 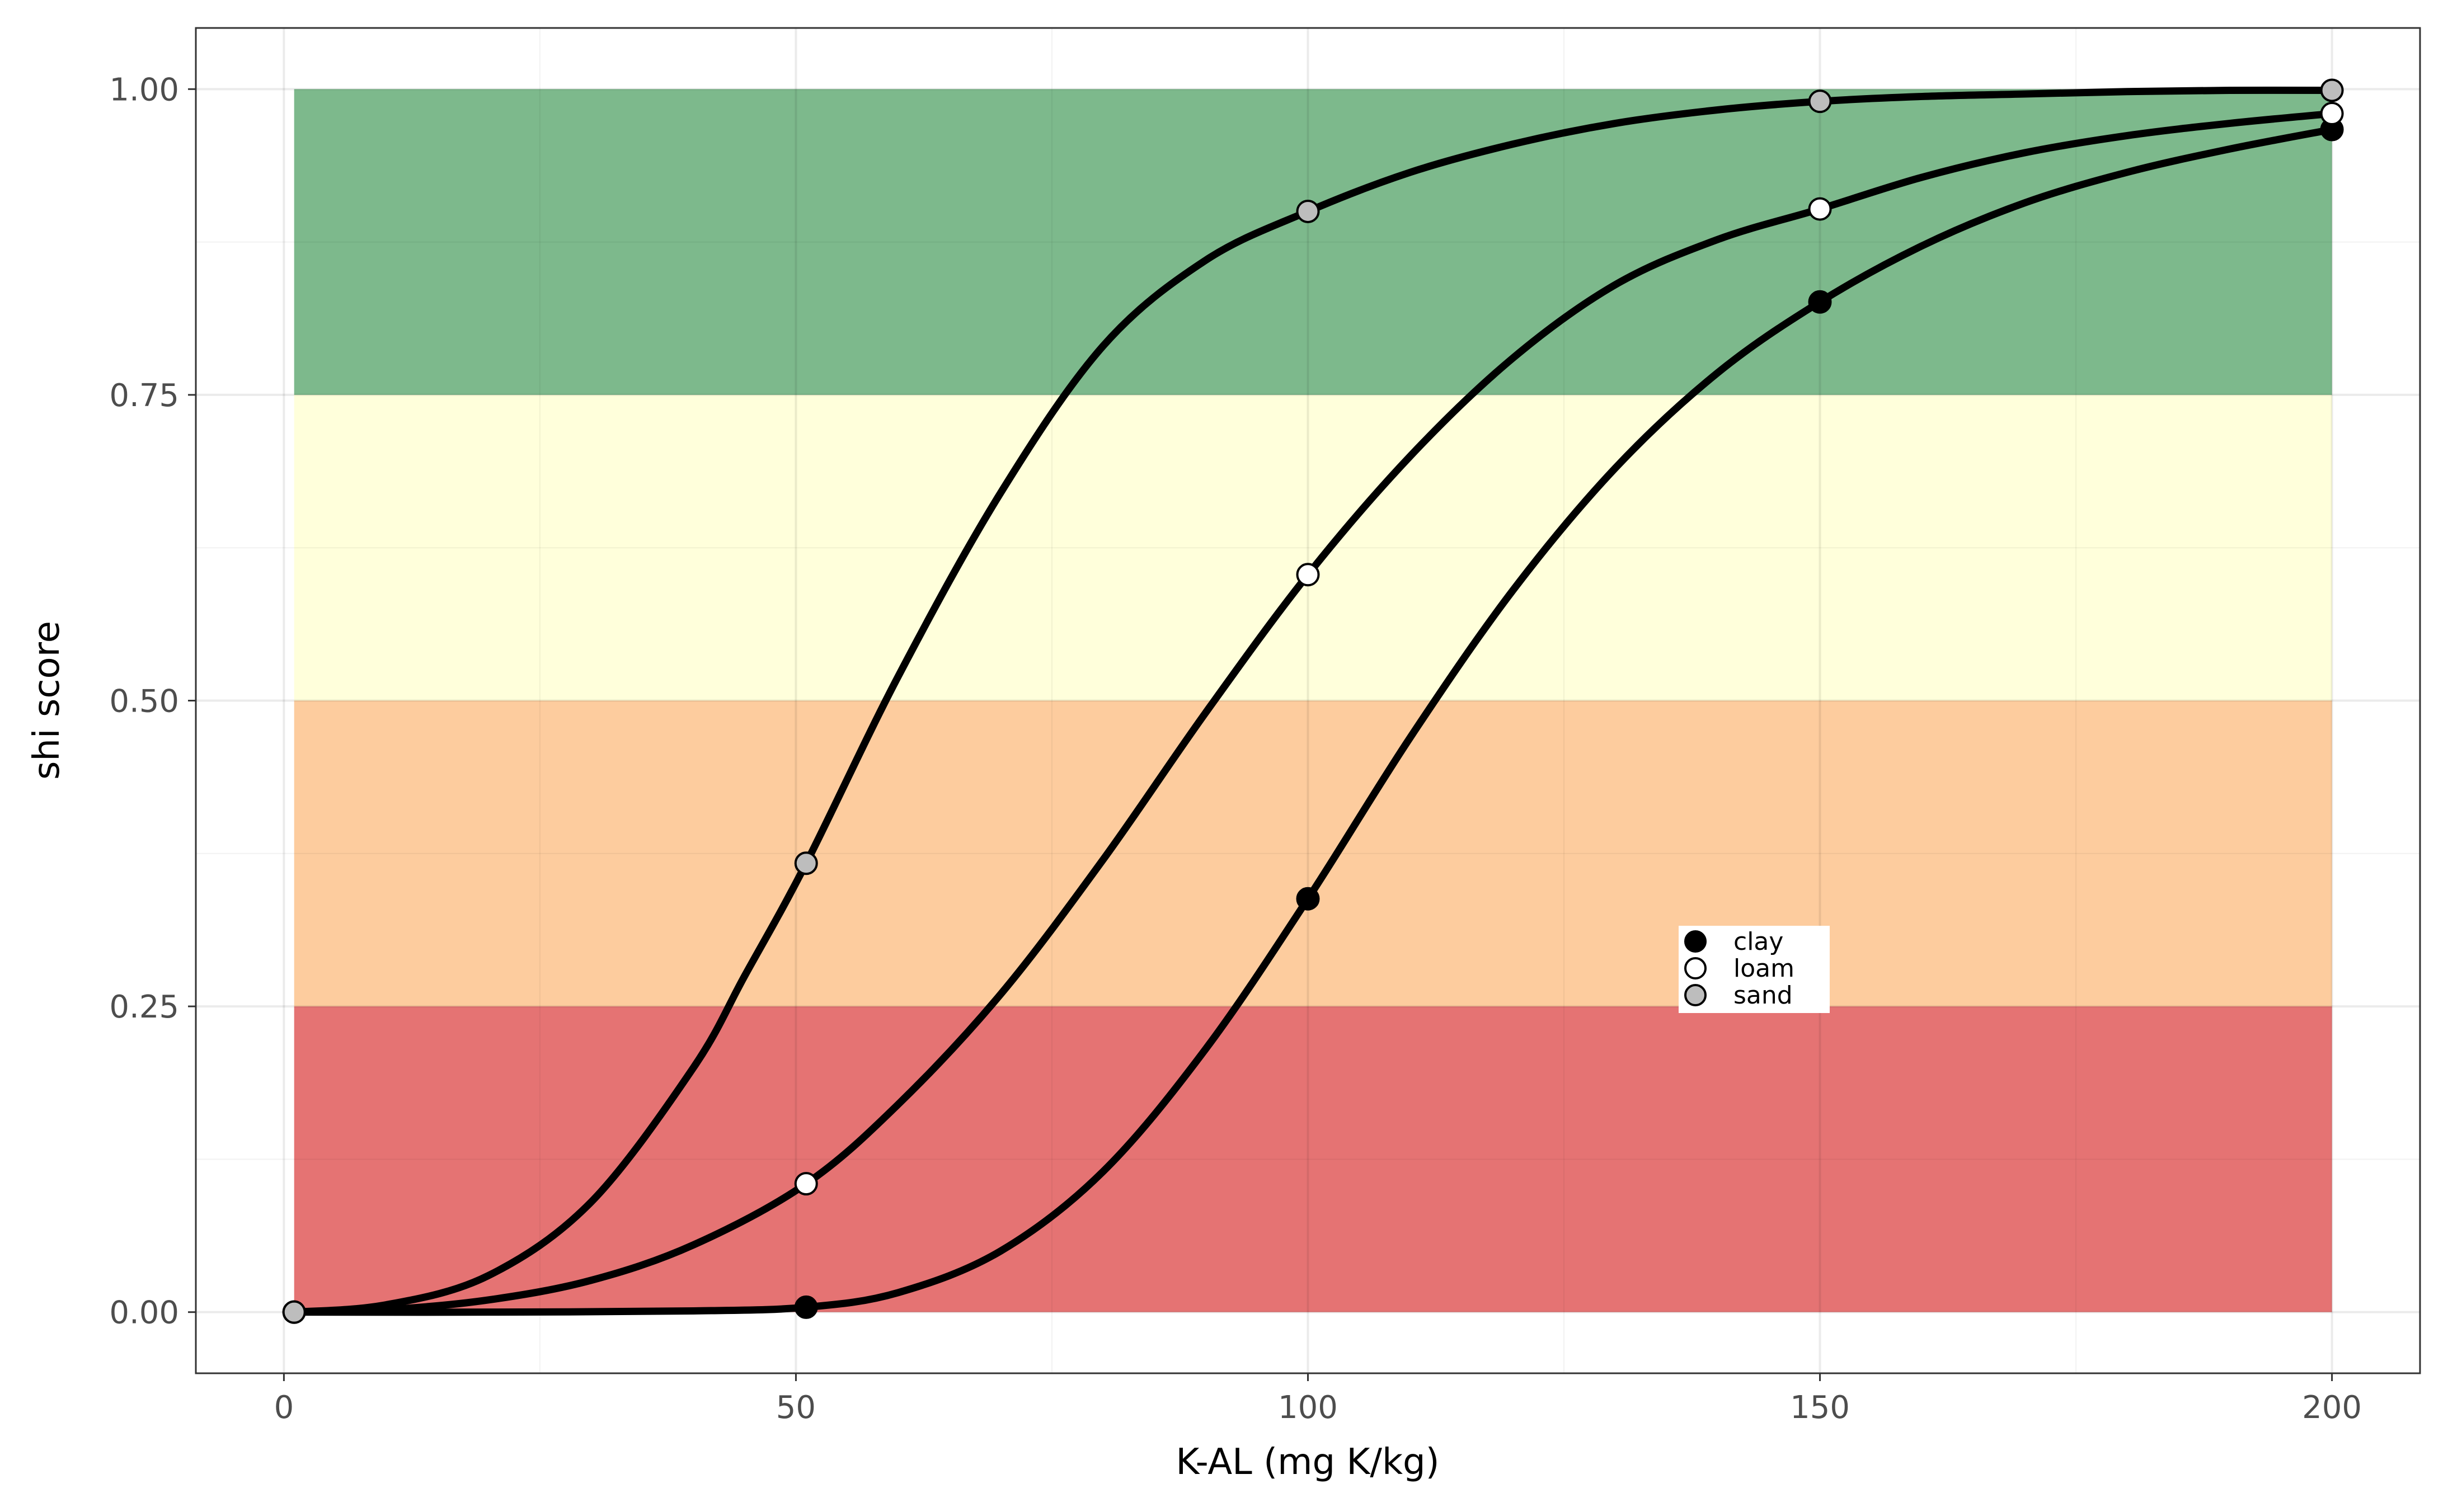 I want to click on y-axis-title: shi score, so click(x=47, y=700).